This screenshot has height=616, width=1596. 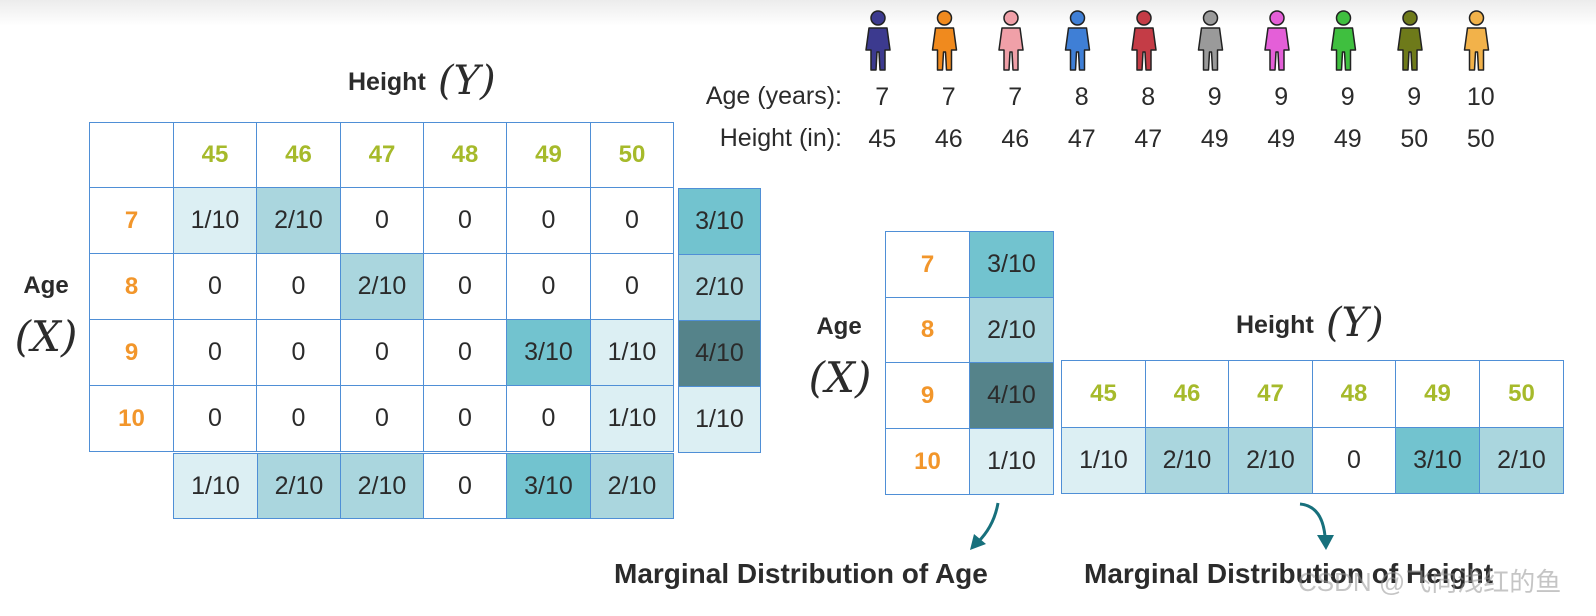 What do you see at coordinates (773, 96) in the screenshot?
I see `age-row-label: Age (years):` at bounding box center [773, 96].